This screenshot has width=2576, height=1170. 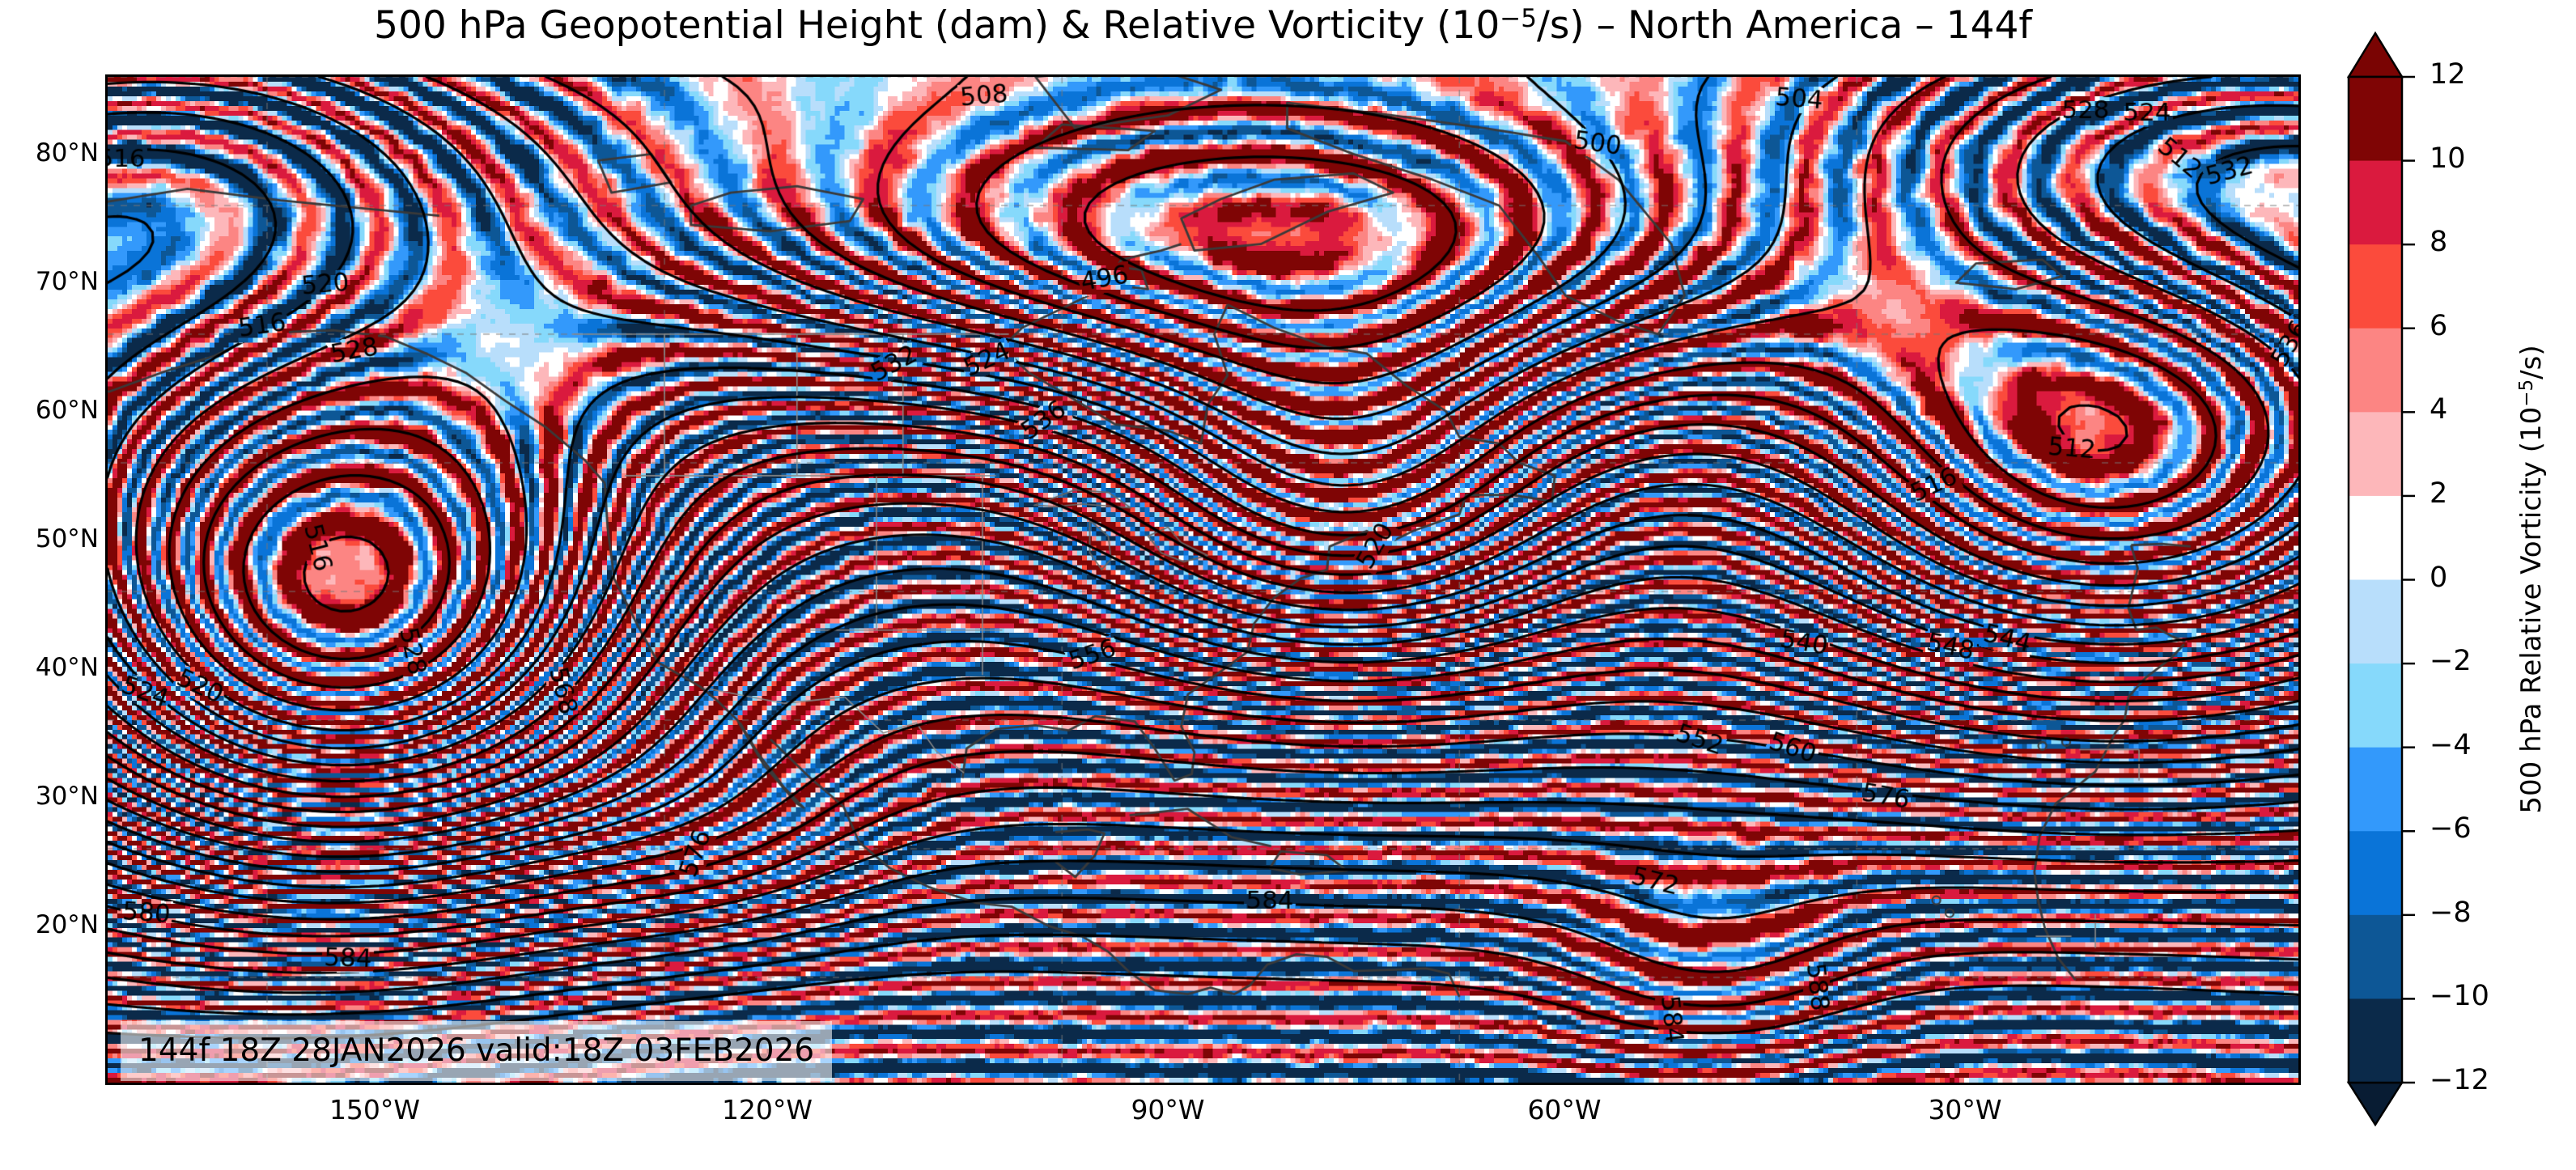 I want to click on lat-tick-30n: 30°N, so click(x=67, y=797).